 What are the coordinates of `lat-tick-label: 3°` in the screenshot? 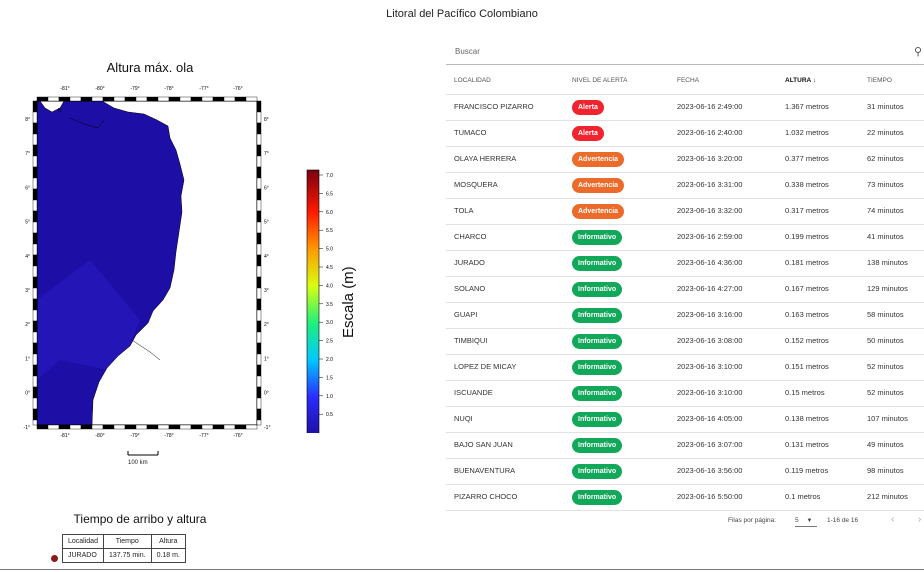 It's located at (27, 291).